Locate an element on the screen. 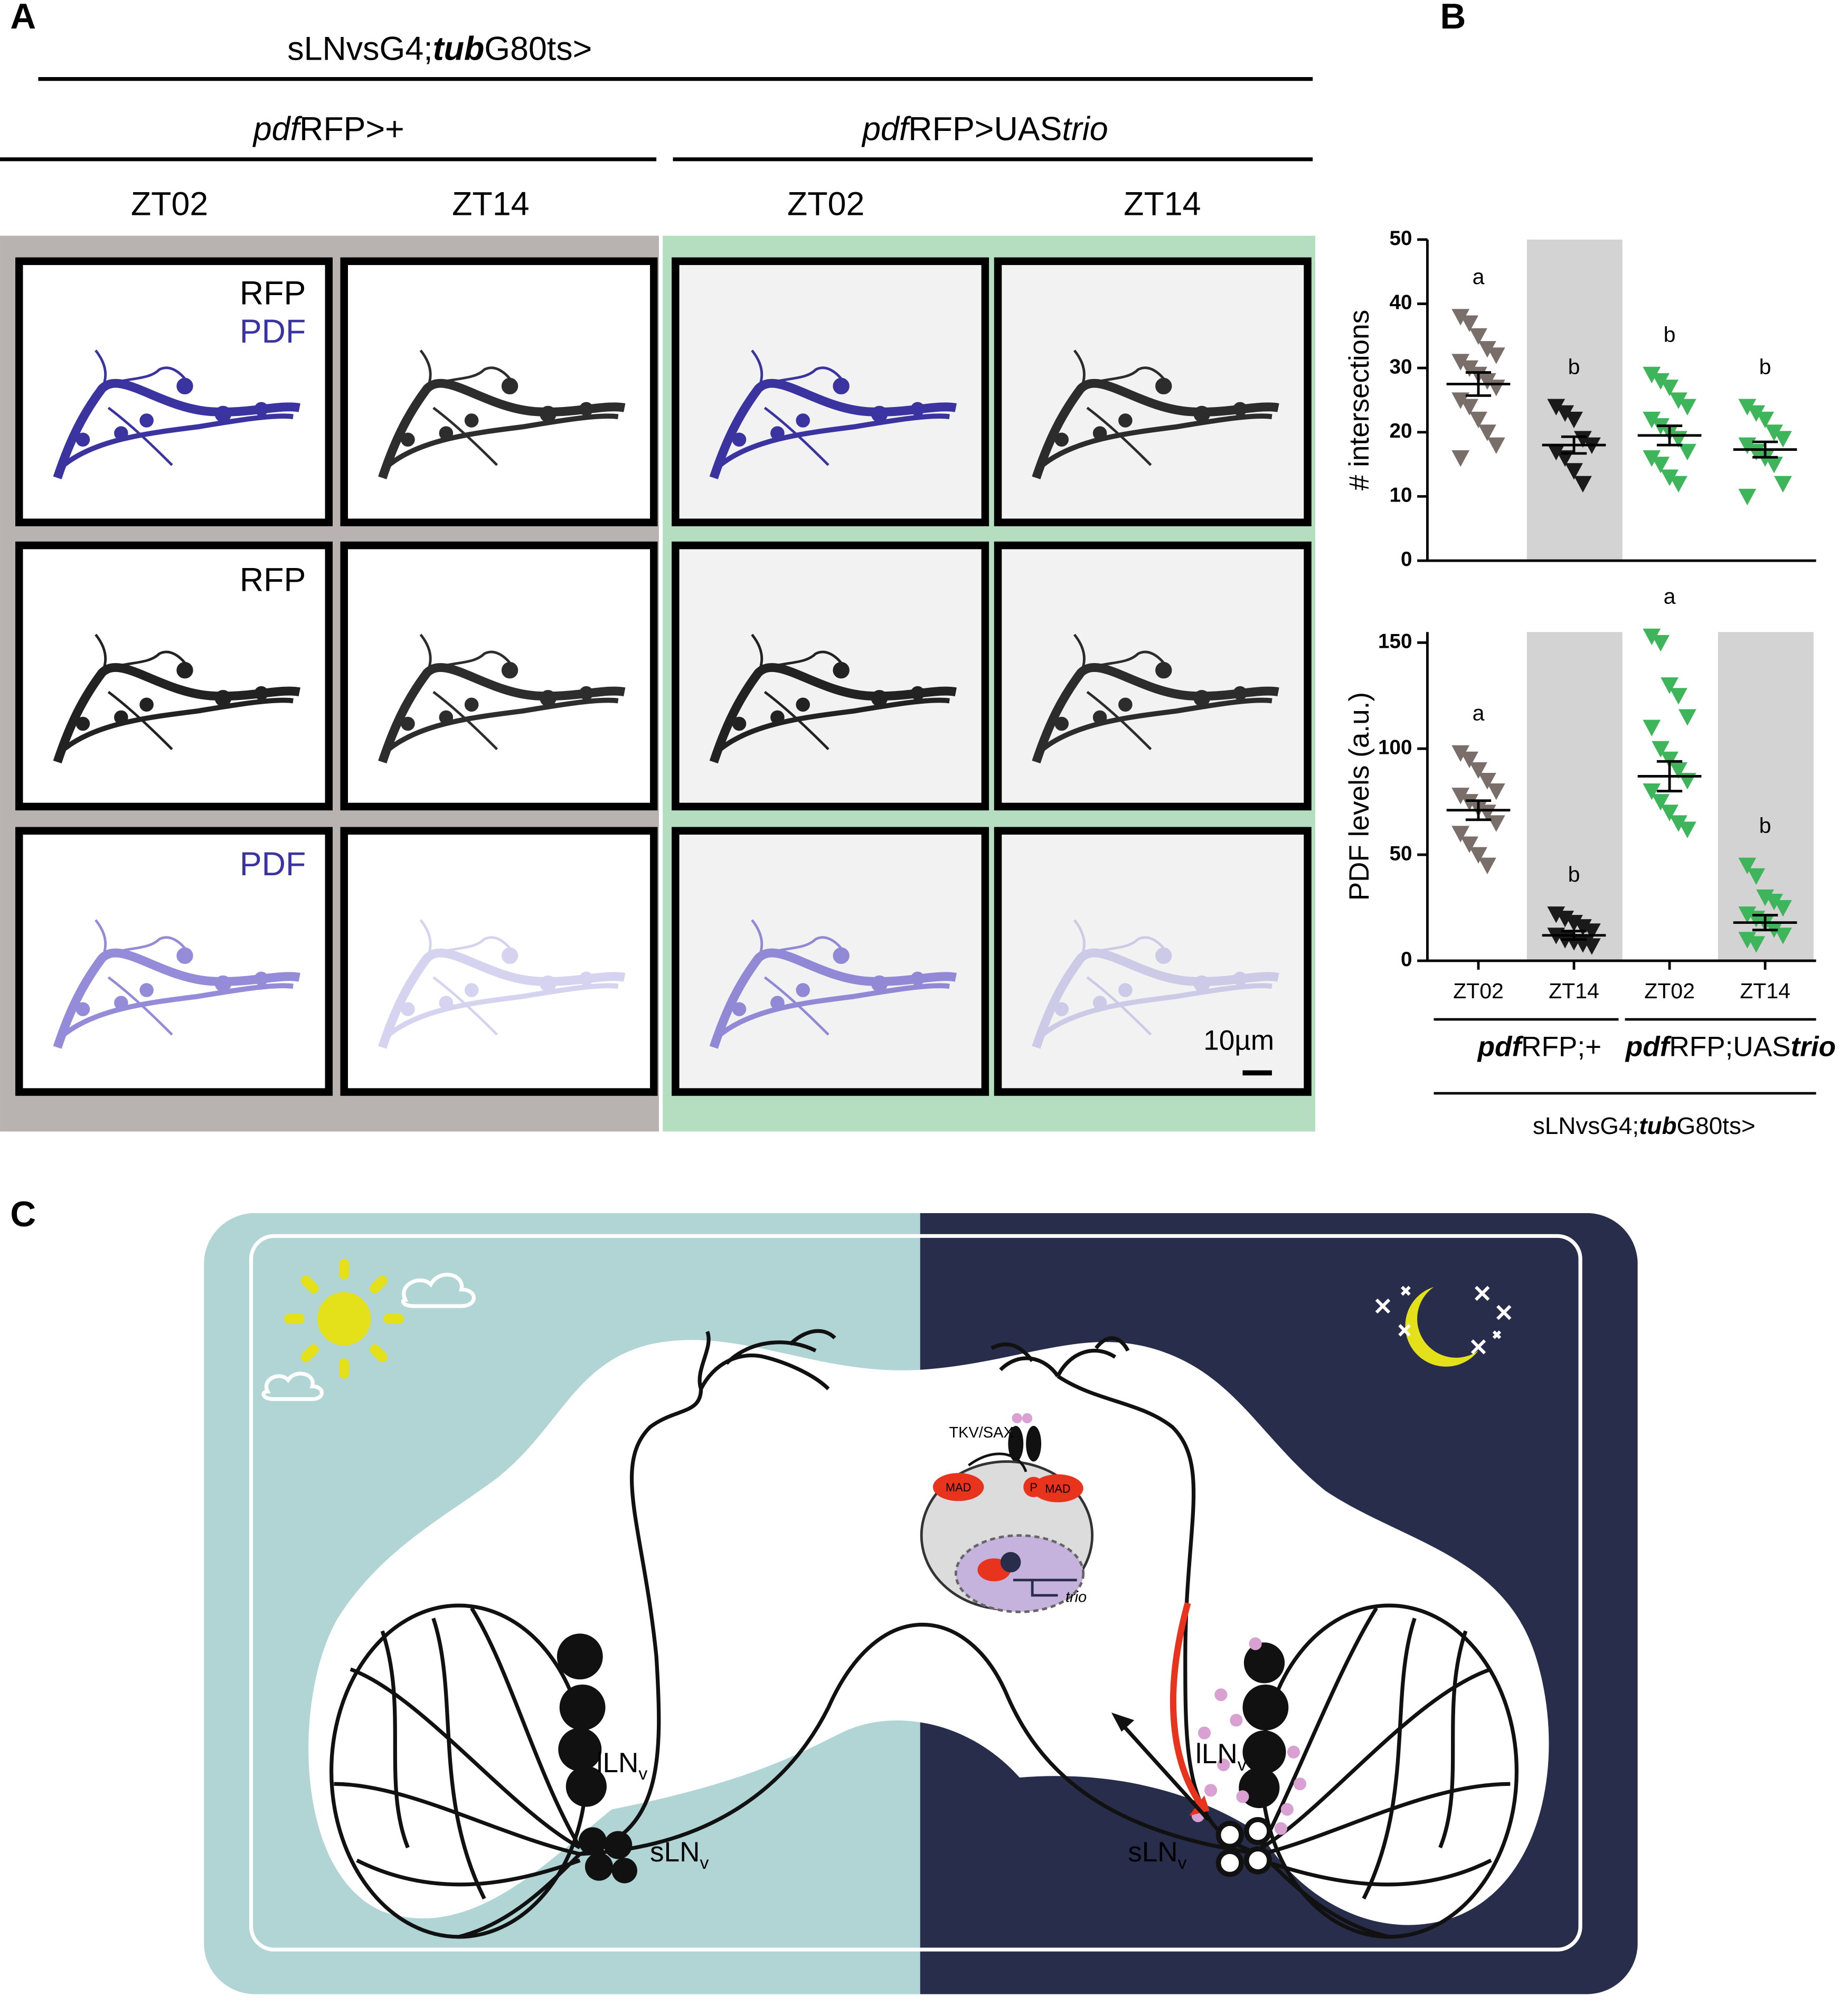 This screenshot has width=1848, height=2005. y-tick-label: 150 is located at coordinates (1395, 641).